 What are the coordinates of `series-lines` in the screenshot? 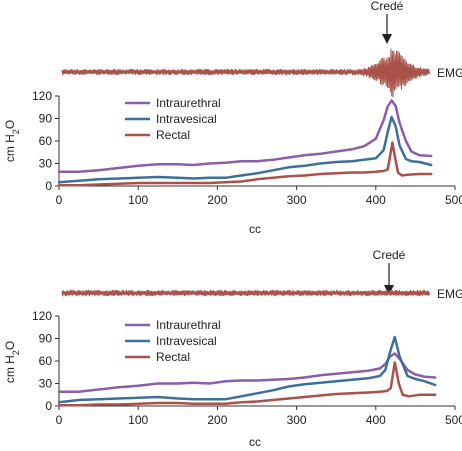 It's located at (247, 371).